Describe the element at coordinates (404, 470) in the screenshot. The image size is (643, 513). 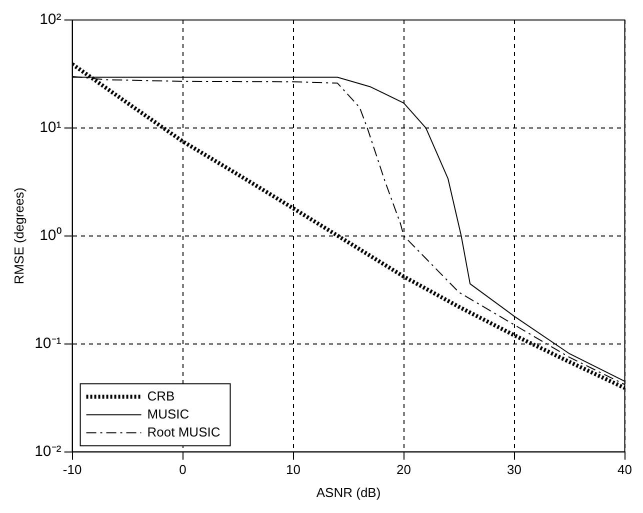
I see `x-tick-label: 20` at that location.